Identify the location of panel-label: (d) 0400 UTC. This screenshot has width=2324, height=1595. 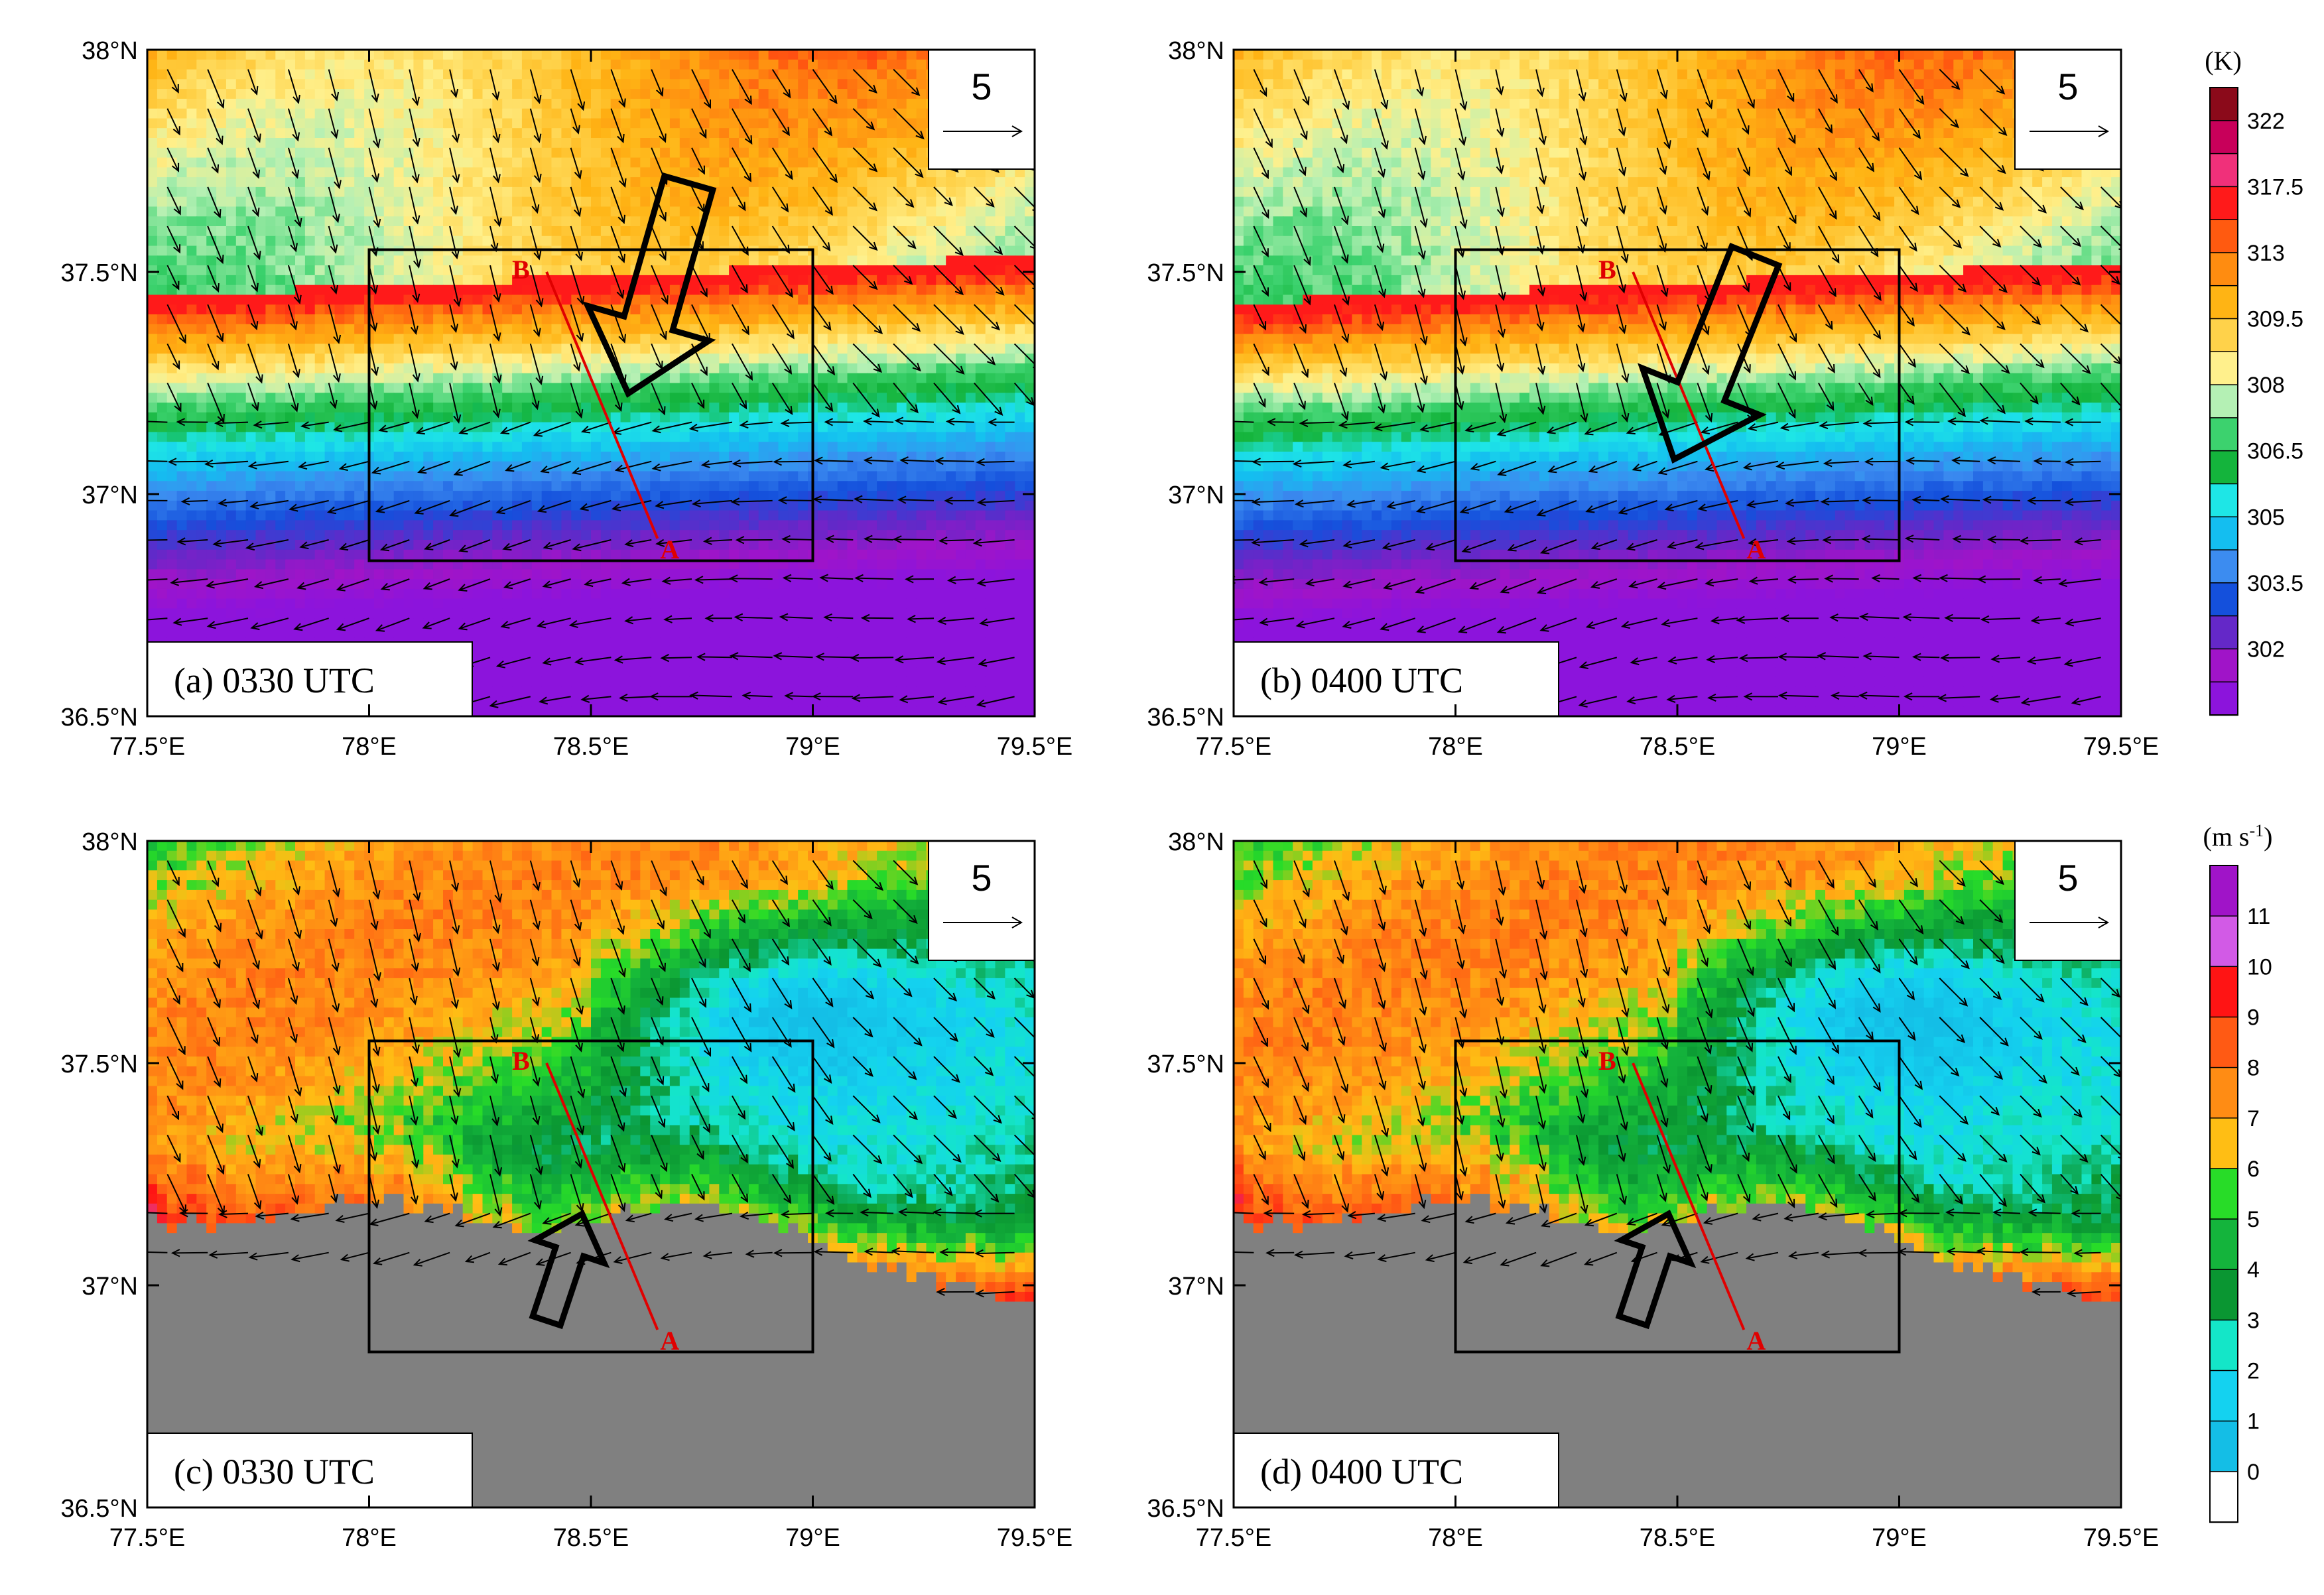
(1361, 1472).